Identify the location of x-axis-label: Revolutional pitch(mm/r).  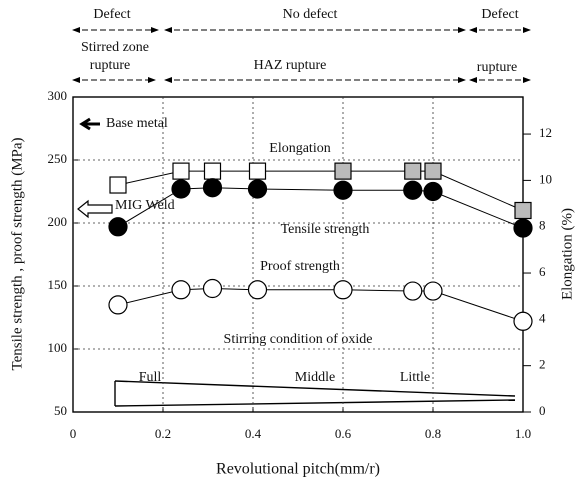
(298, 469).